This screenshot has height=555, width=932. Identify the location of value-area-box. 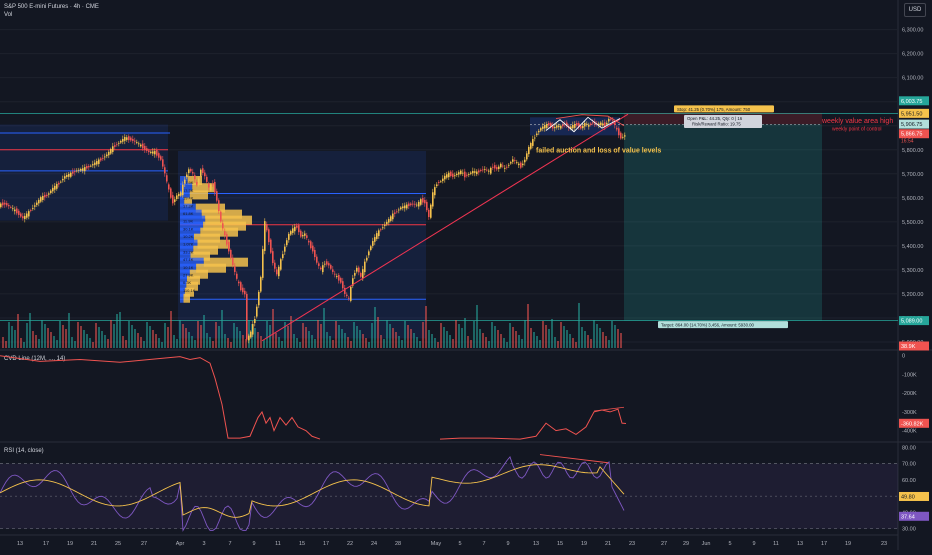
(84, 172).